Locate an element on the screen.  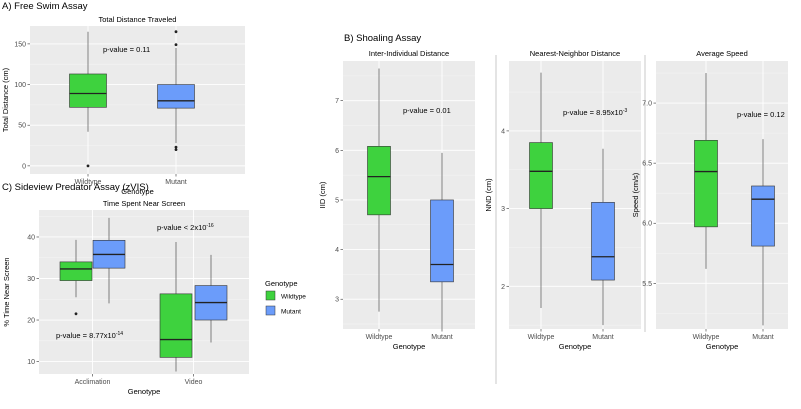
p-value-annotation: p-value = 0.12 is located at coordinates (761, 114).